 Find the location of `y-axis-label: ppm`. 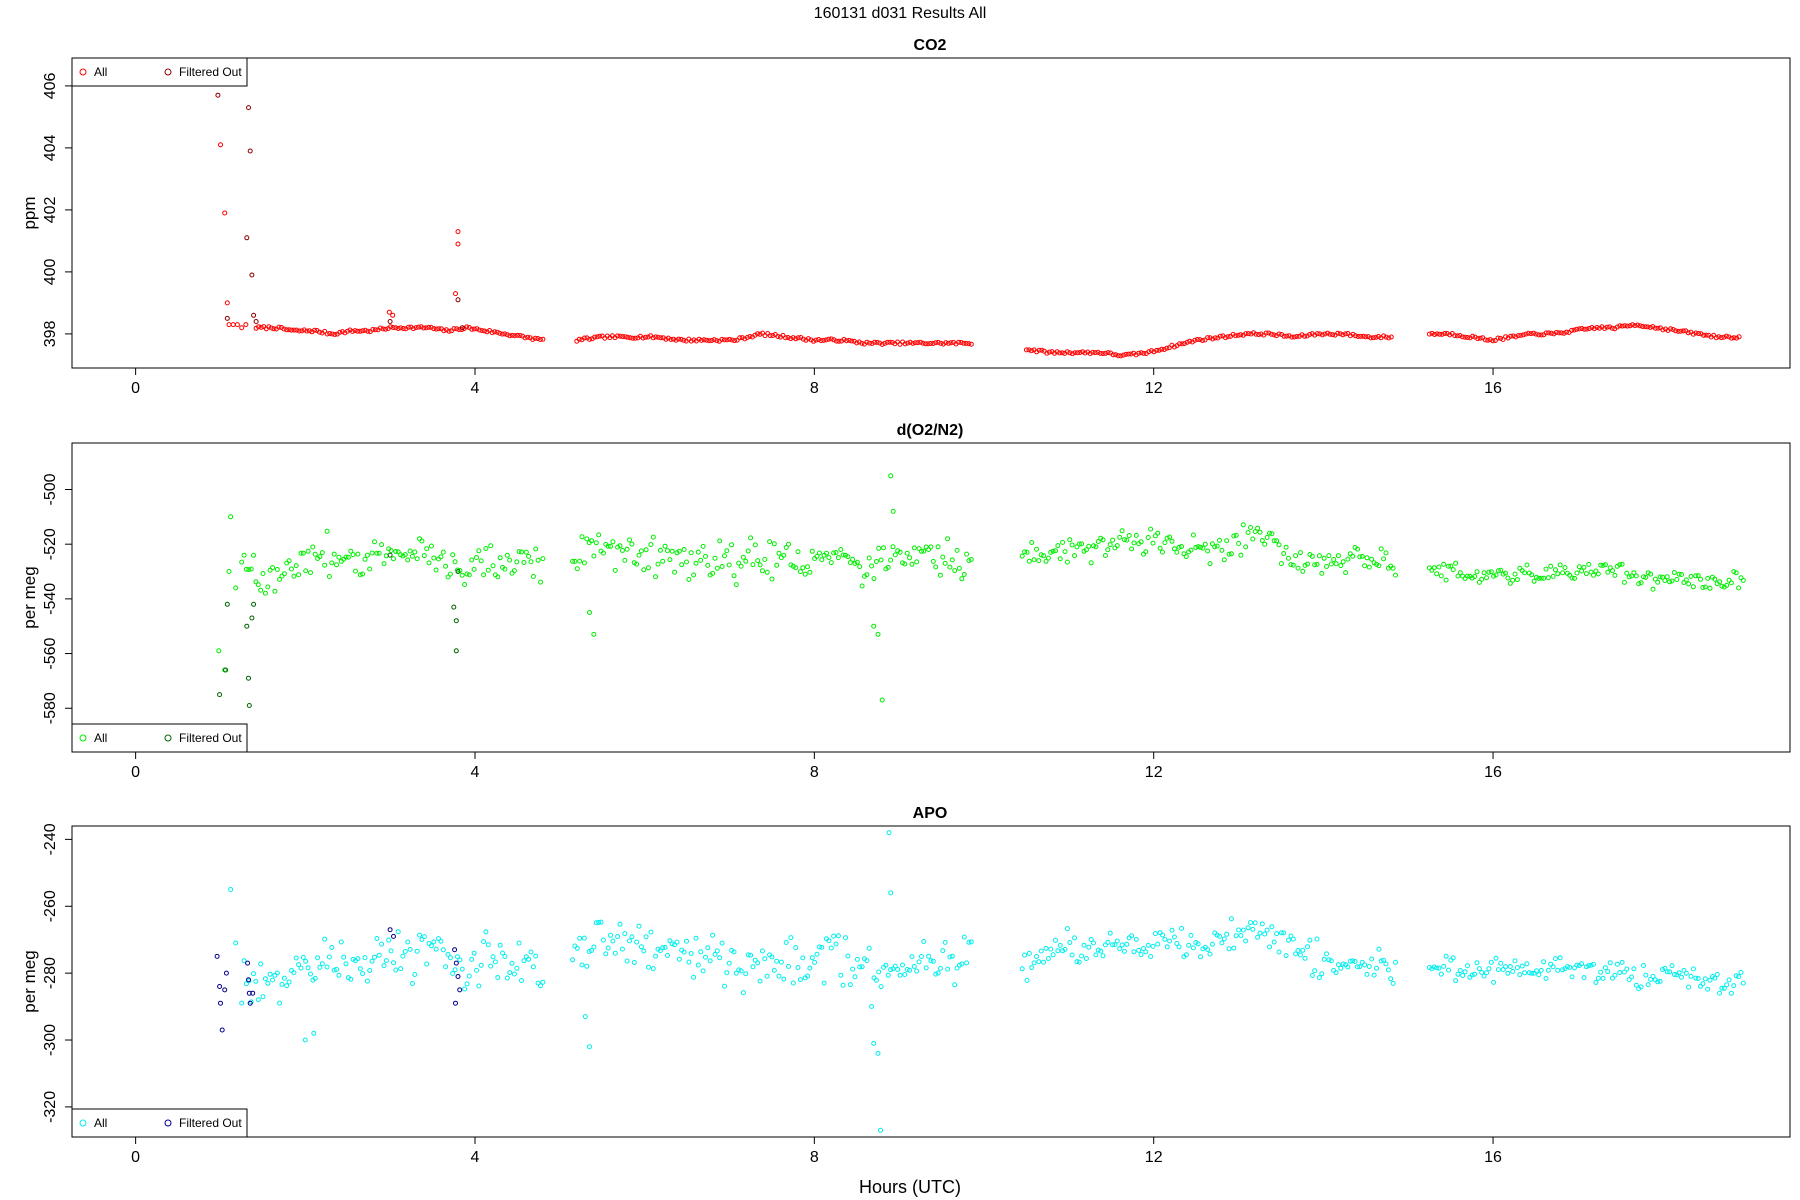

y-axis-label: ppm is located at coordinates (29, 212).